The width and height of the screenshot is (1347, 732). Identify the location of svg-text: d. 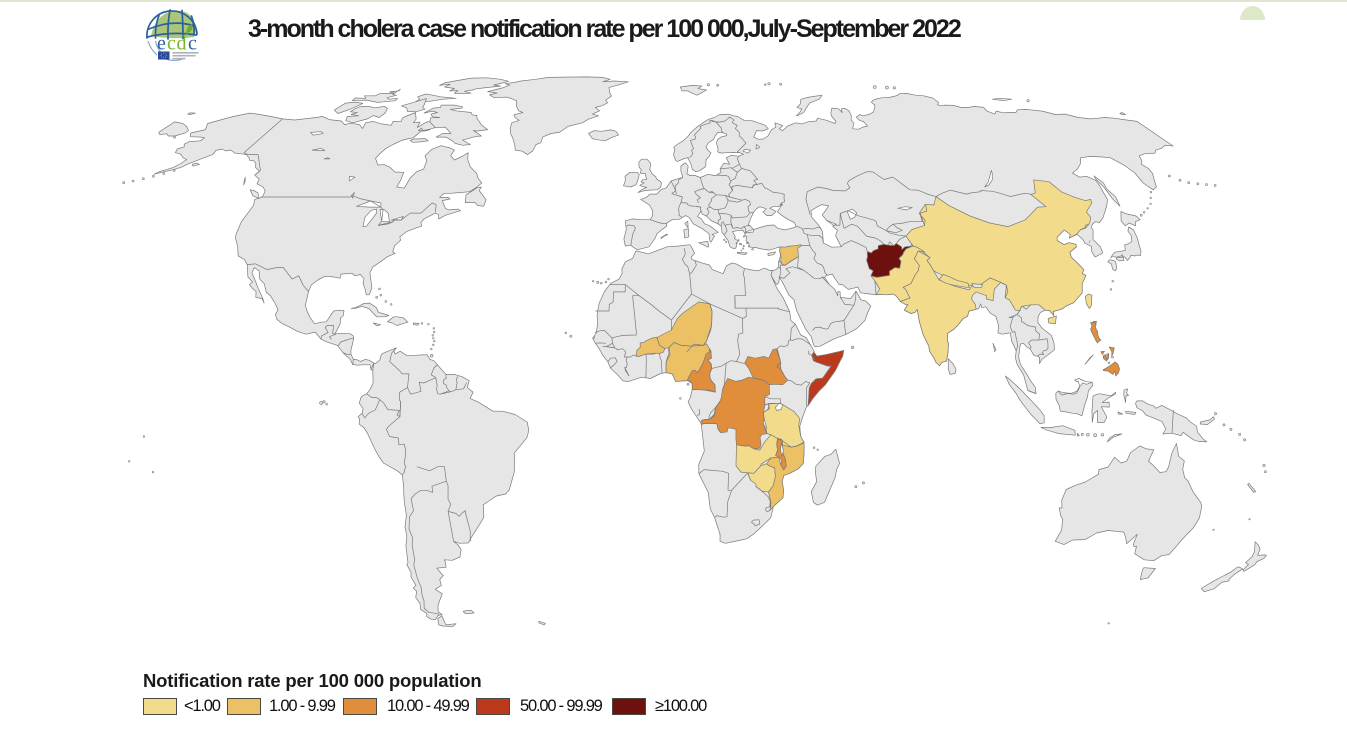
(182, 44).